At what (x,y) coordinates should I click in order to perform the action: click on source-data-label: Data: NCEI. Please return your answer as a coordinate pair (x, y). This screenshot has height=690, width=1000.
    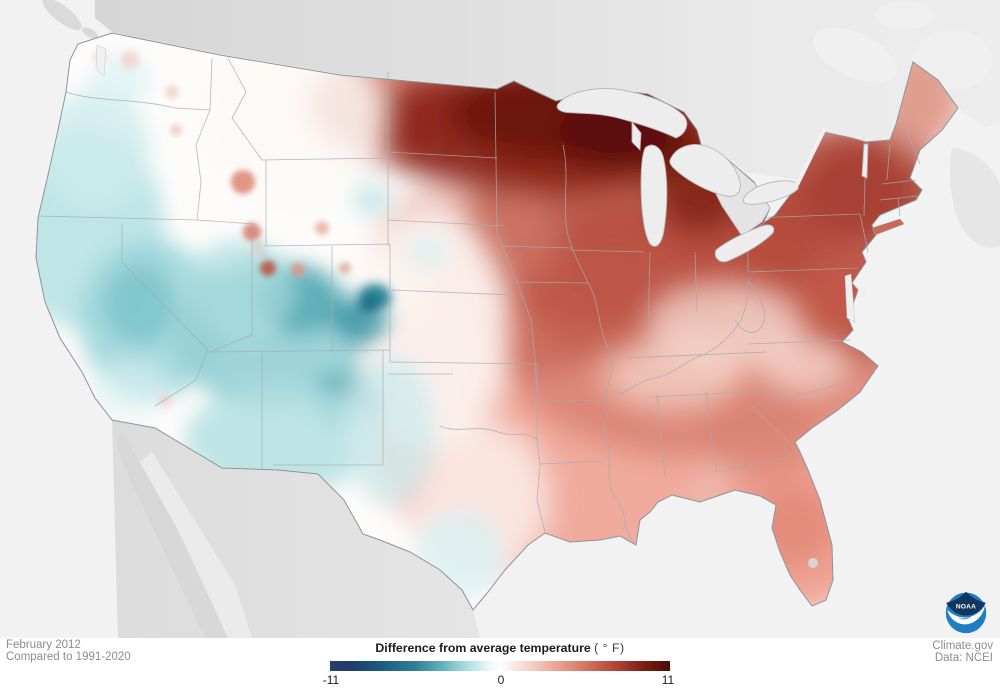
    Looking at the image, I should click on (963, 658).